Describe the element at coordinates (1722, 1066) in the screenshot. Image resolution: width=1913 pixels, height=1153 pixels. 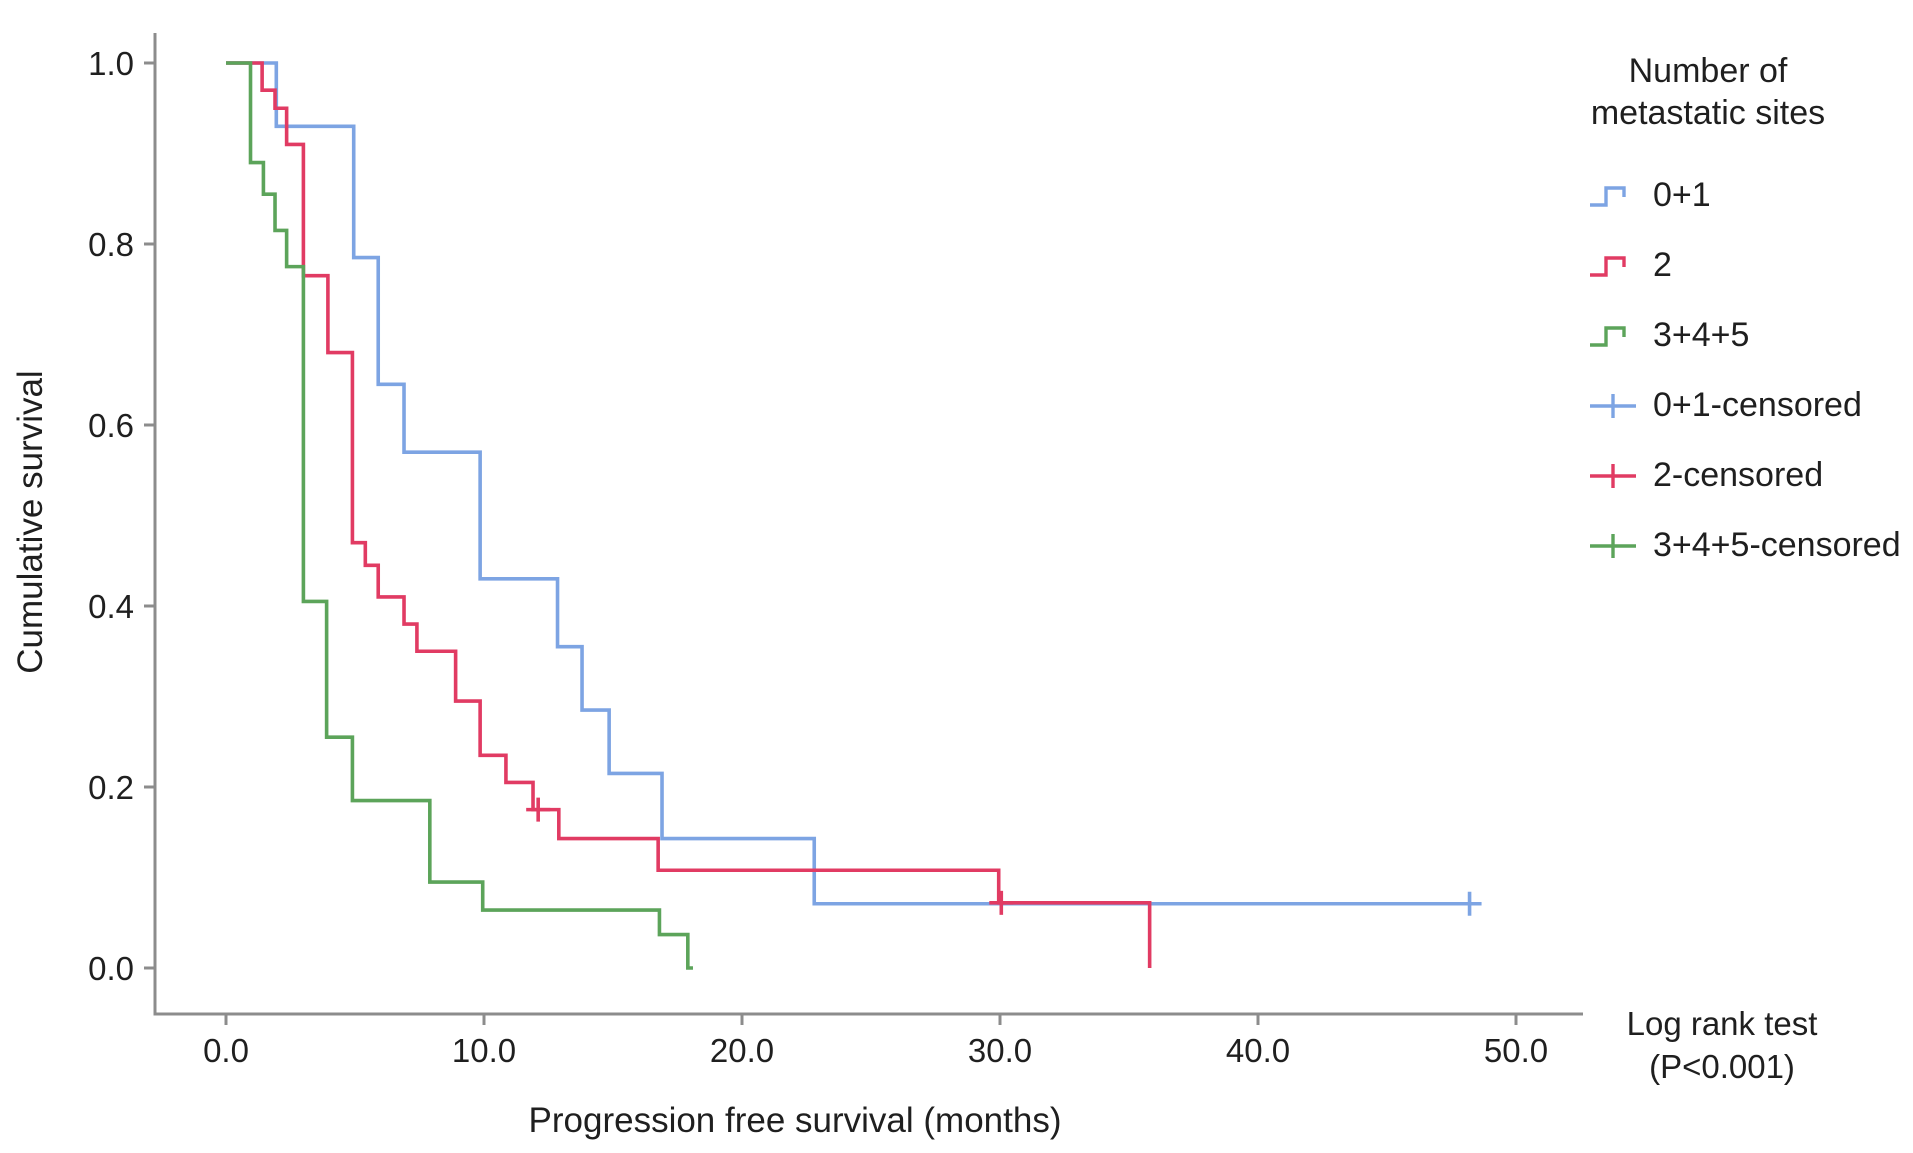
I see `log-rank-line2: (P<0.001)` at that location.